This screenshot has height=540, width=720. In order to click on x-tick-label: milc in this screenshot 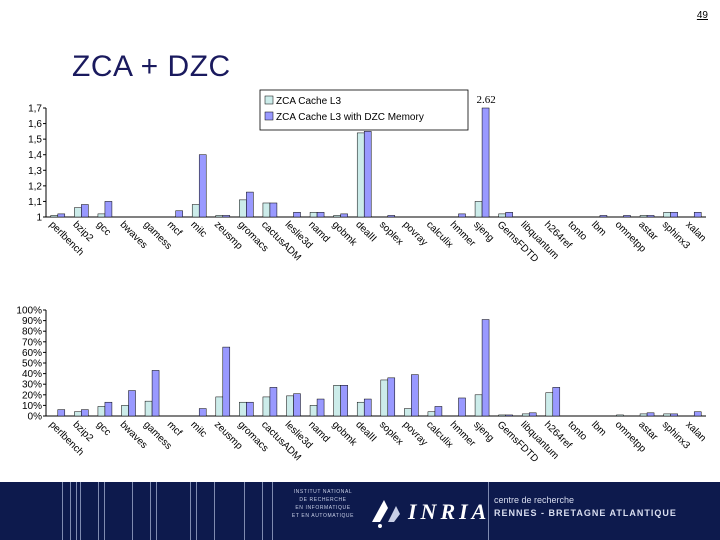, I will do `click(198, 429)`.